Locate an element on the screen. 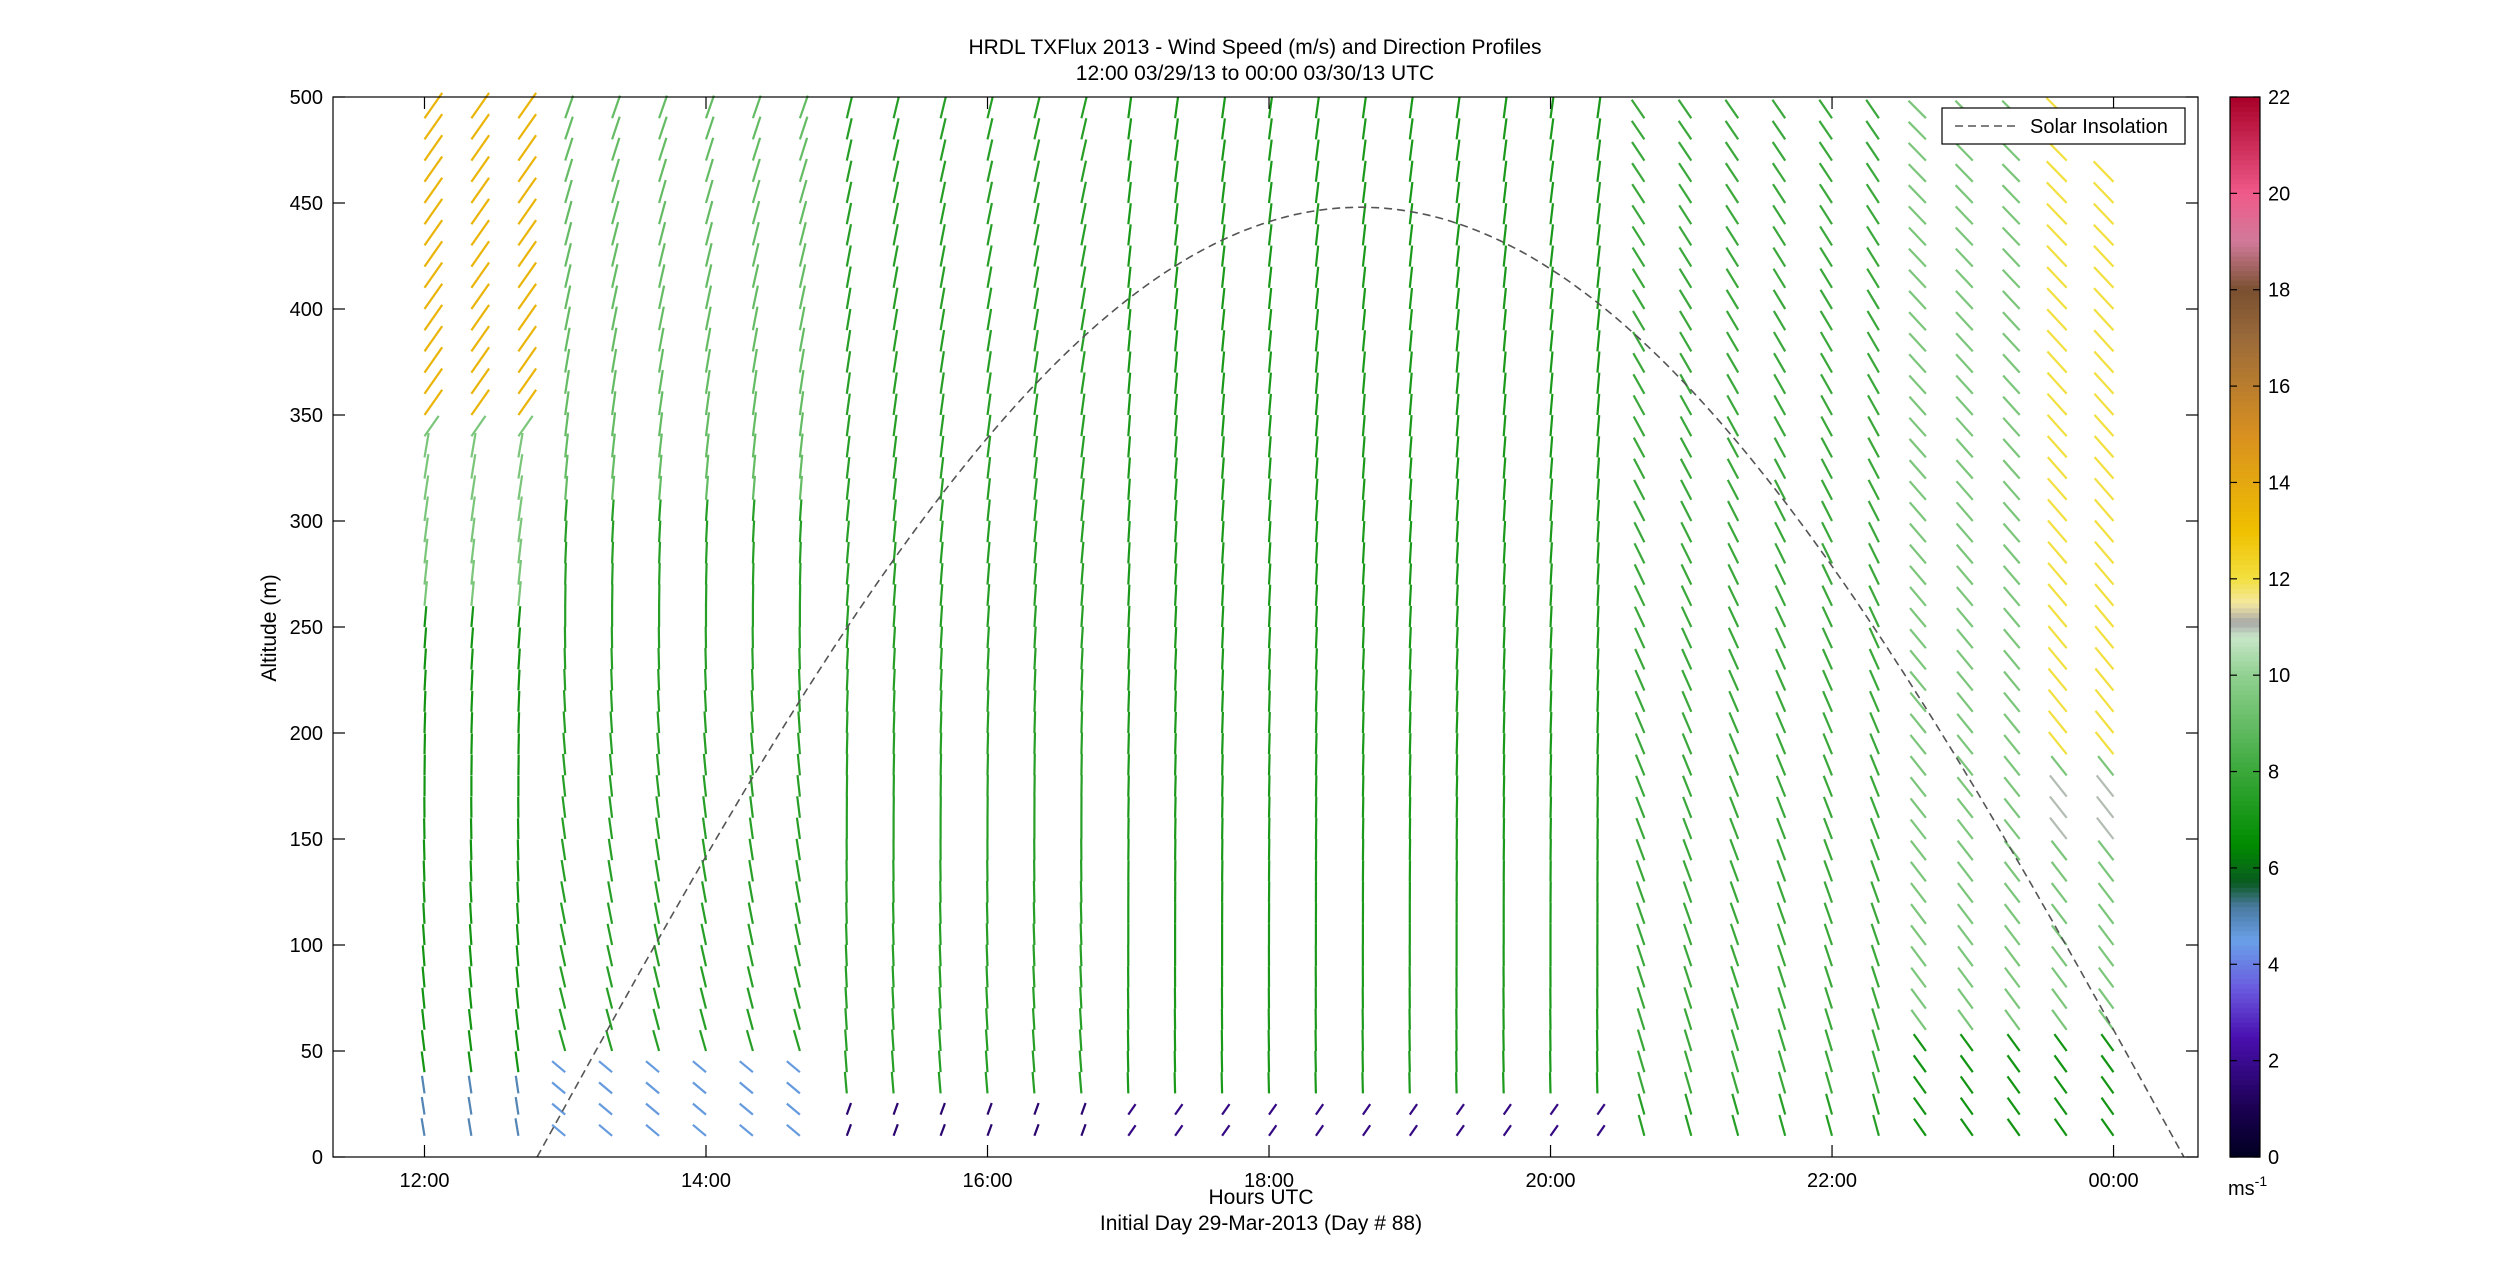 This screenshot has height=1287, width=2515. chart-title-line2: 12:00 03/29/13 to 00:00 03/30/13 UTC is located at coordinates (1255, 73).